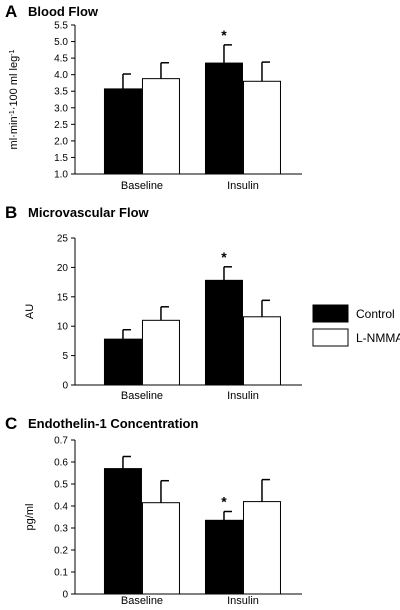  Describe the element at coordinates (30, 517) in the screenshot. I see `panel-c-ylabel: pg/ml` at that location.